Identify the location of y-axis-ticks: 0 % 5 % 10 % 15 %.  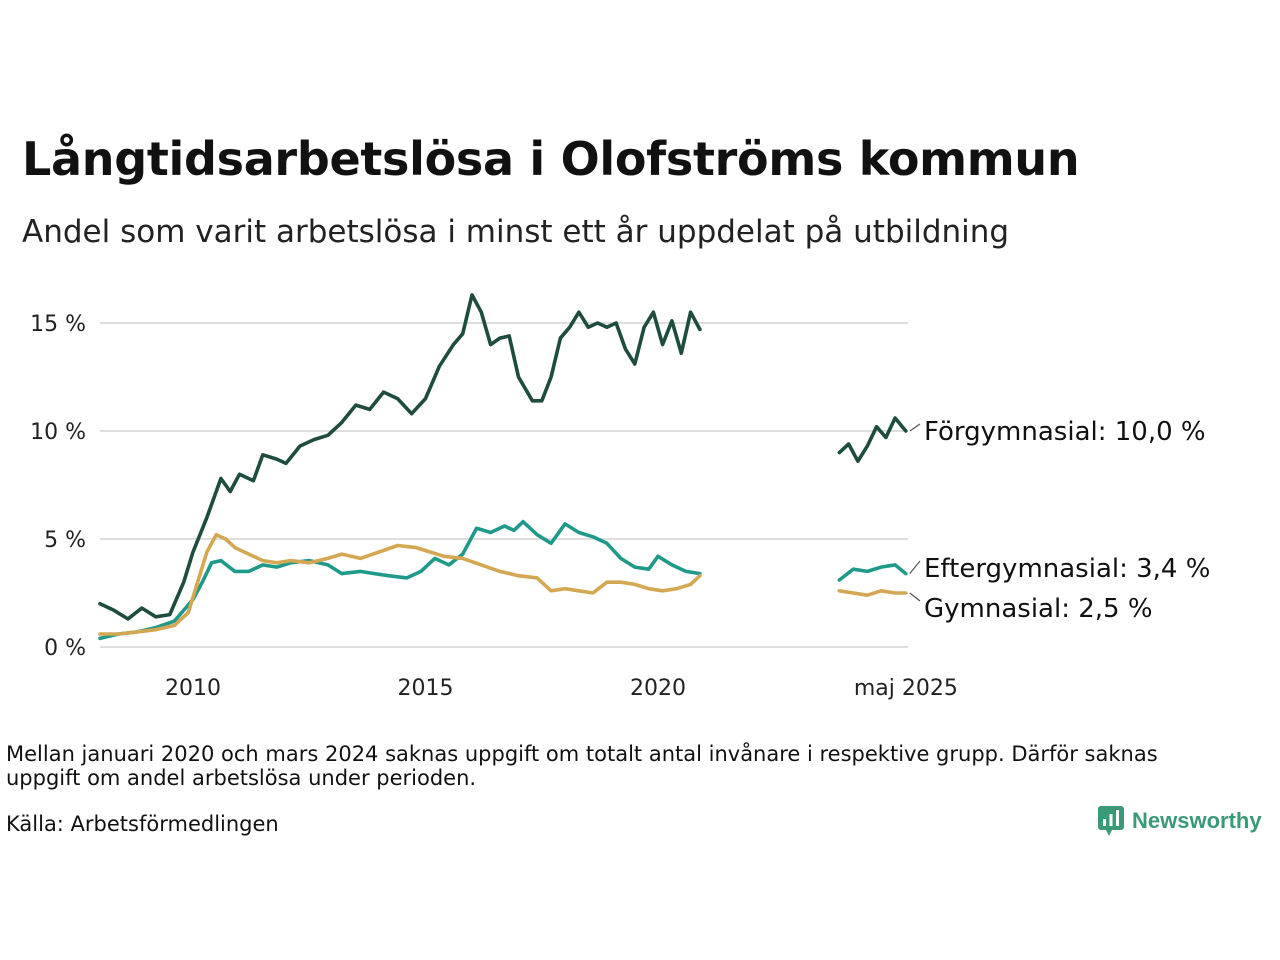
(58, 486).